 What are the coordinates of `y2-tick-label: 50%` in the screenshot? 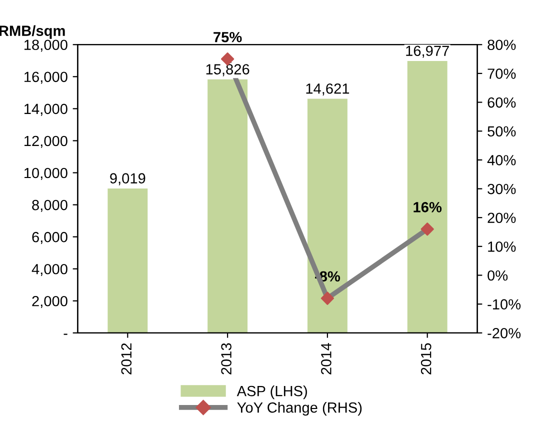 It's located at (502, 131).